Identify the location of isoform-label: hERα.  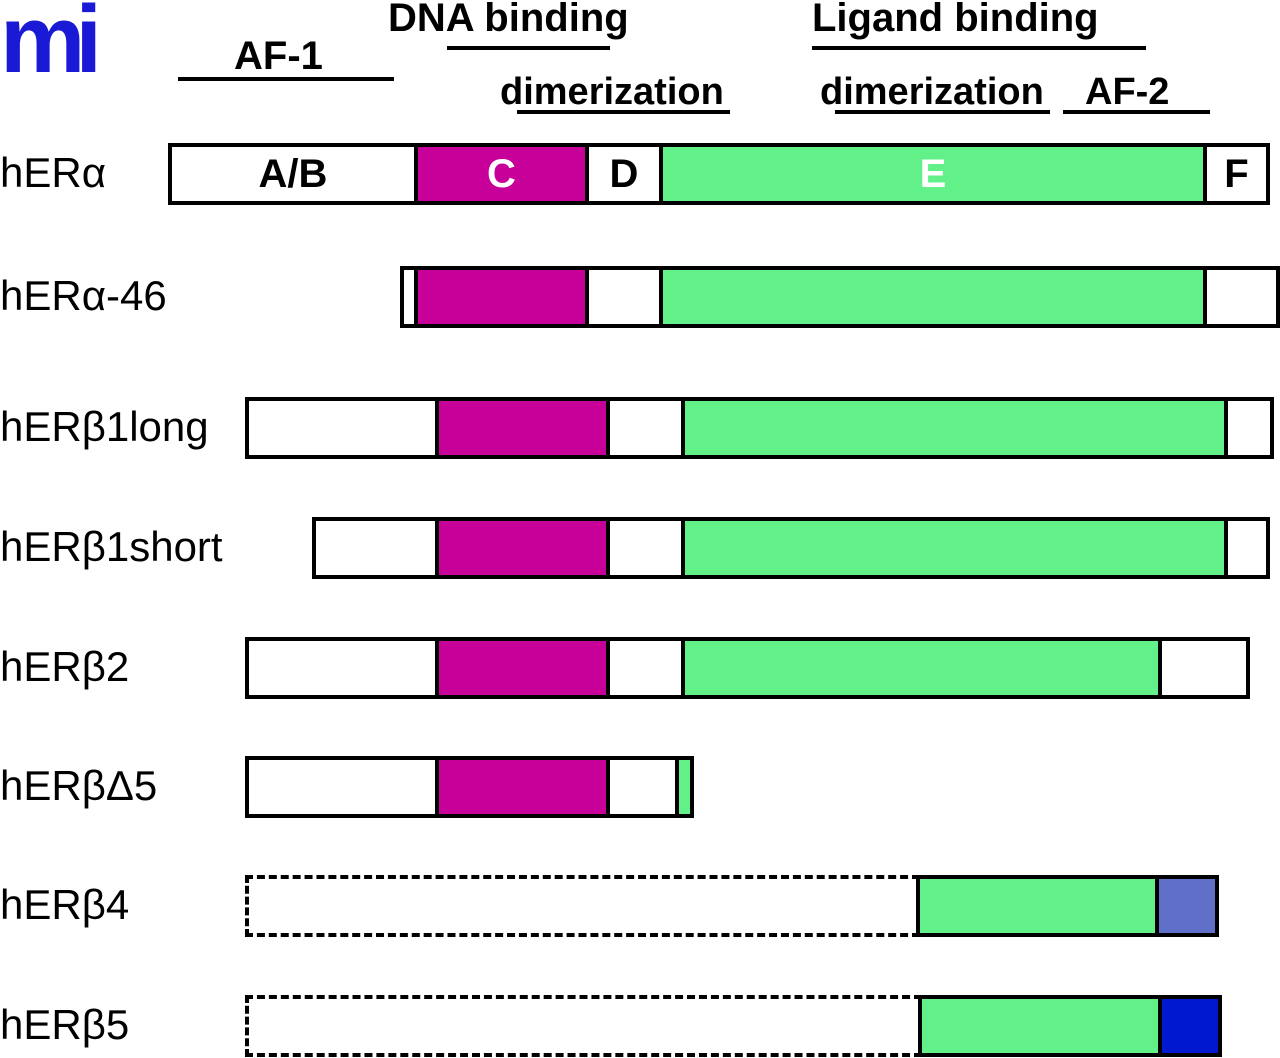
(53, 172).